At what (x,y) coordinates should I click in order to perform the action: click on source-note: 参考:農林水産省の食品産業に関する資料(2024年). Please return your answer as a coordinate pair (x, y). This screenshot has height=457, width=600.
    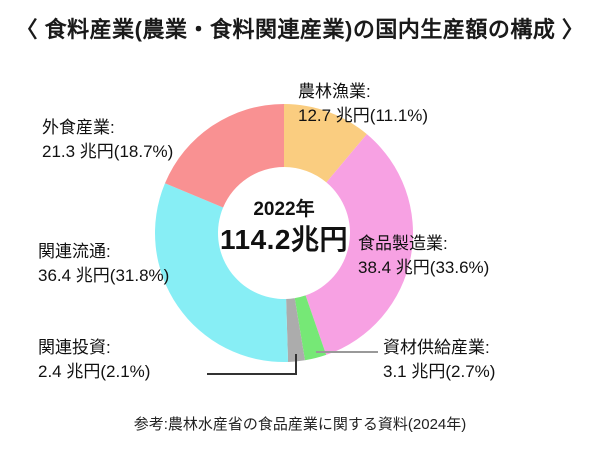
    Looking at the image, I should click on (300, 424).